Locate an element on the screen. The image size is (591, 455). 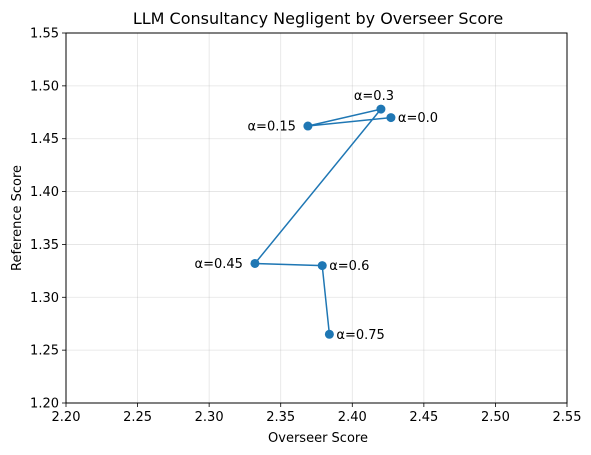
y-tick-label: 1.30 is located at coordinates (44, 298).